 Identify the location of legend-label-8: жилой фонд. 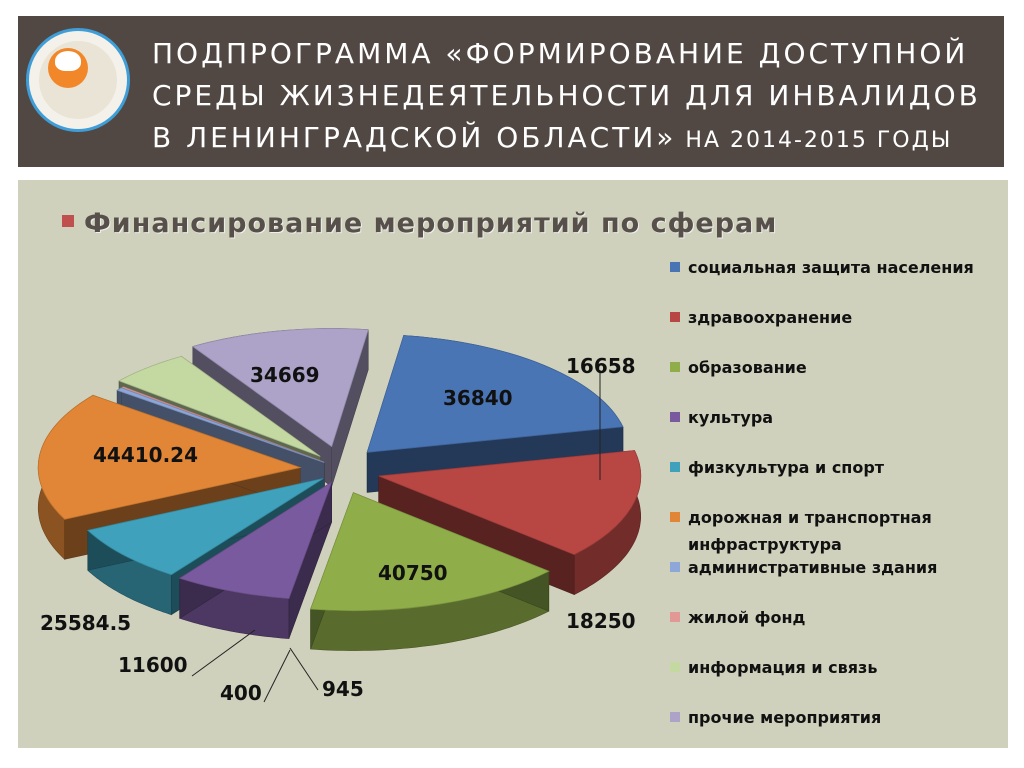
(747, 617).